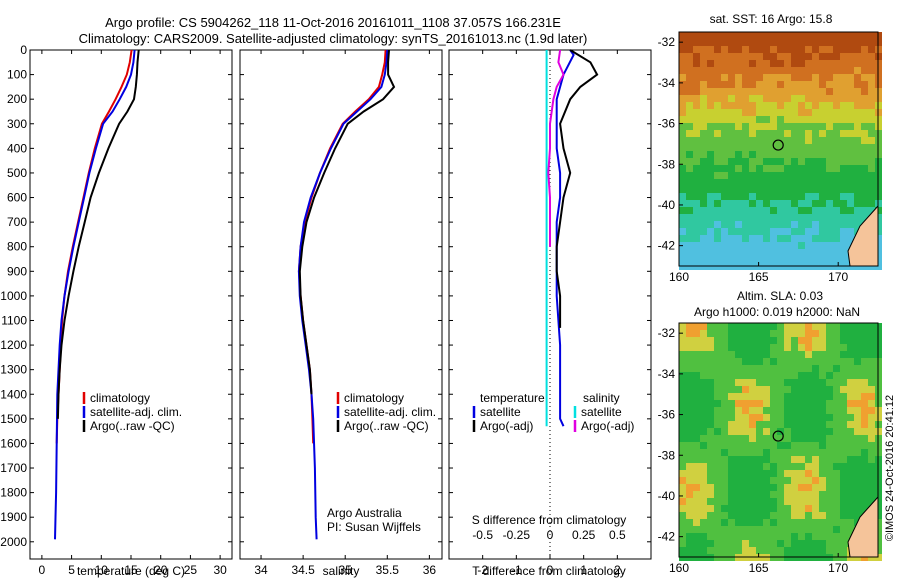 The height and width of the screenshot is (580, 900). What do you see at coordinates (778, 149) in the screenshot?
I see `map-frame` at bounding box center [778, 149].